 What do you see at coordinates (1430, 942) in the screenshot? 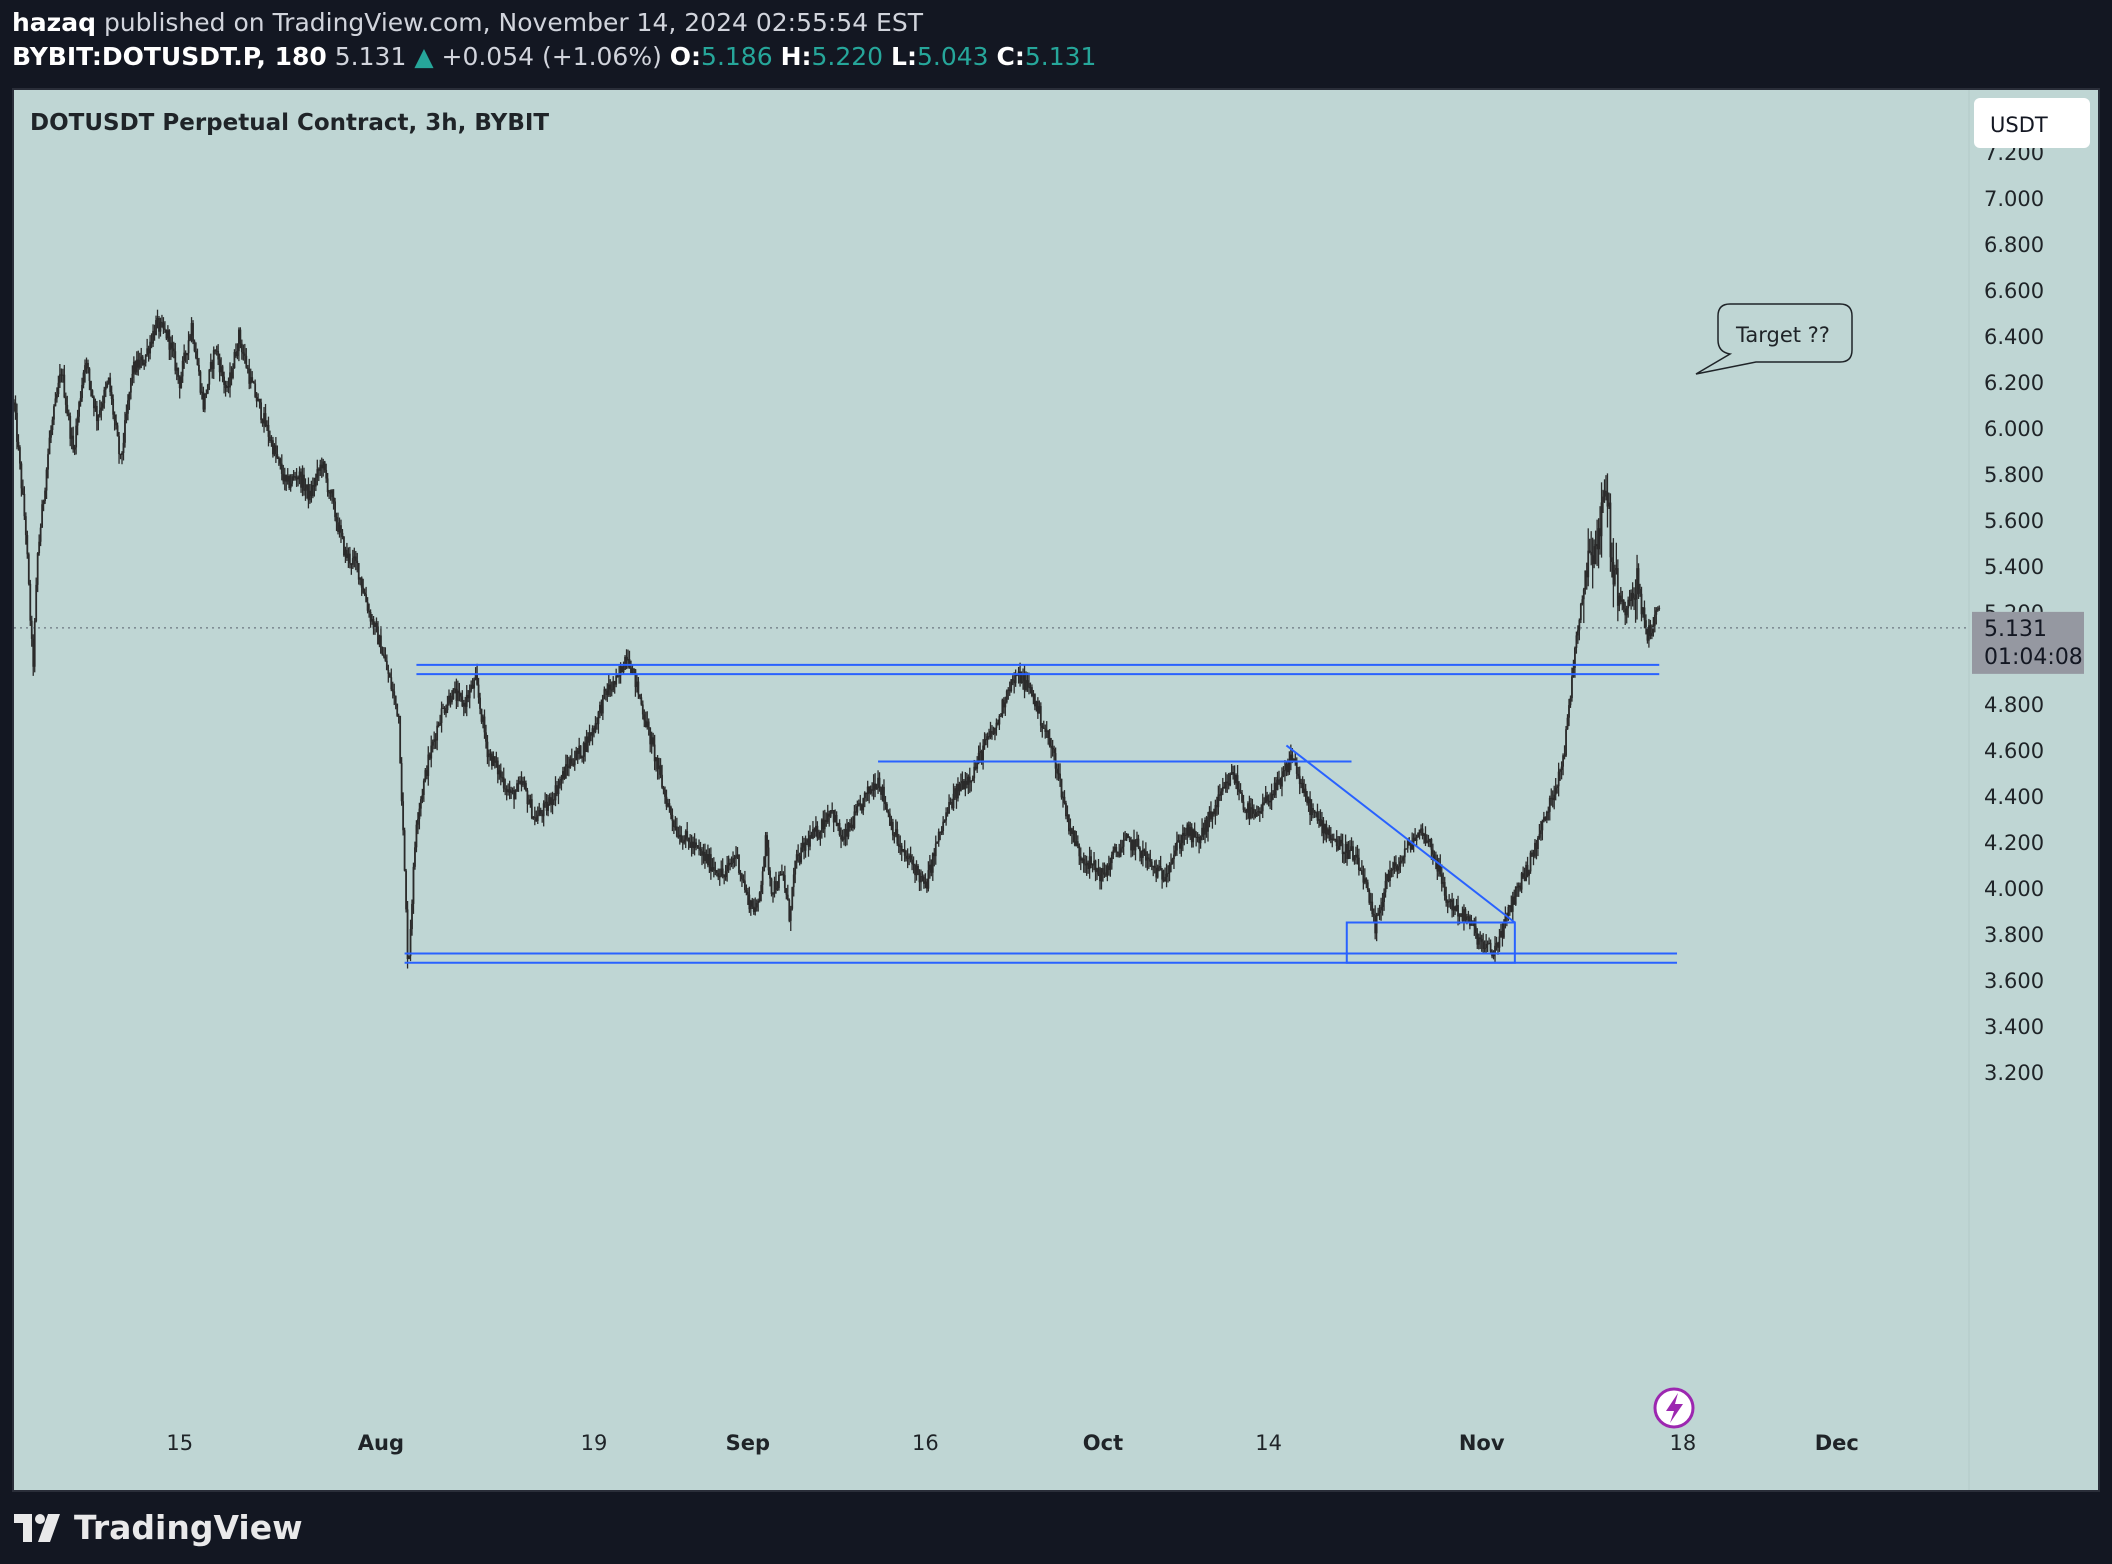
I see `range-box` at bounding box center [1430, 942].